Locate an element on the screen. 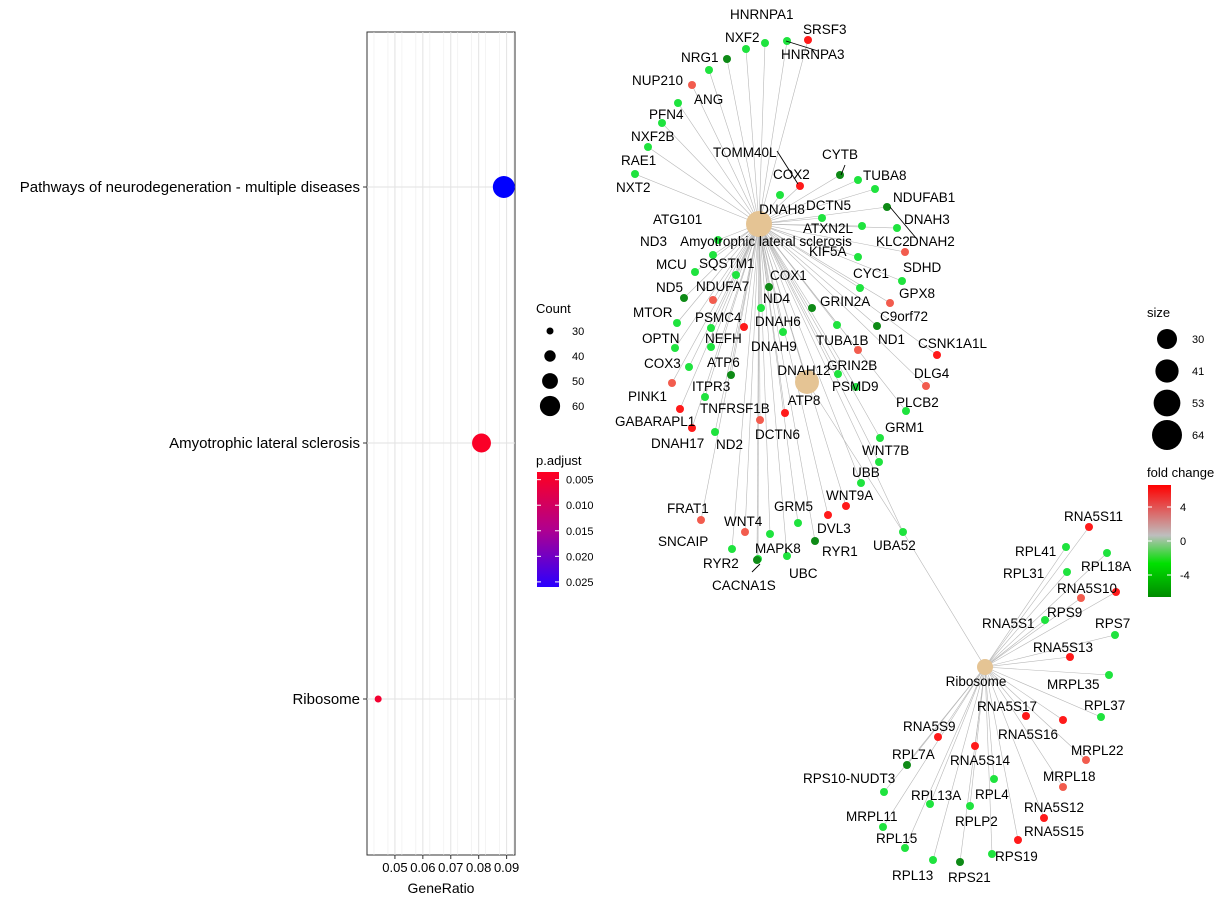 This screenshot has width=1223, height=904. gene-label: RPL41 is located at coordinates (1035, 551).